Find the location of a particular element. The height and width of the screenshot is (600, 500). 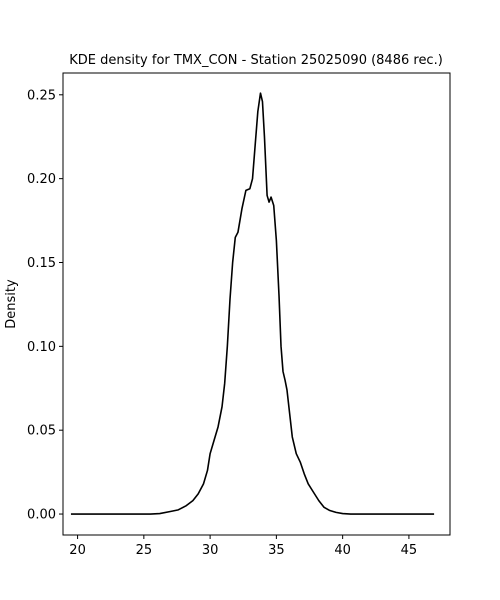

x-tick-label: 35 is located at coordinates (276, 550).